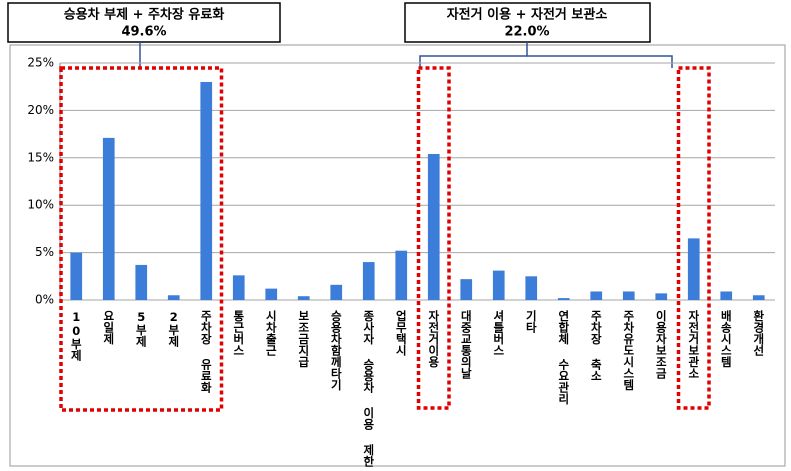 The width and height of the screenshot is (791, 471). What do you see at coordinates (564, 357) in the screenshot?
I see `x-tick-label: 연합체 수요관리` at bounding box center [564, 357].